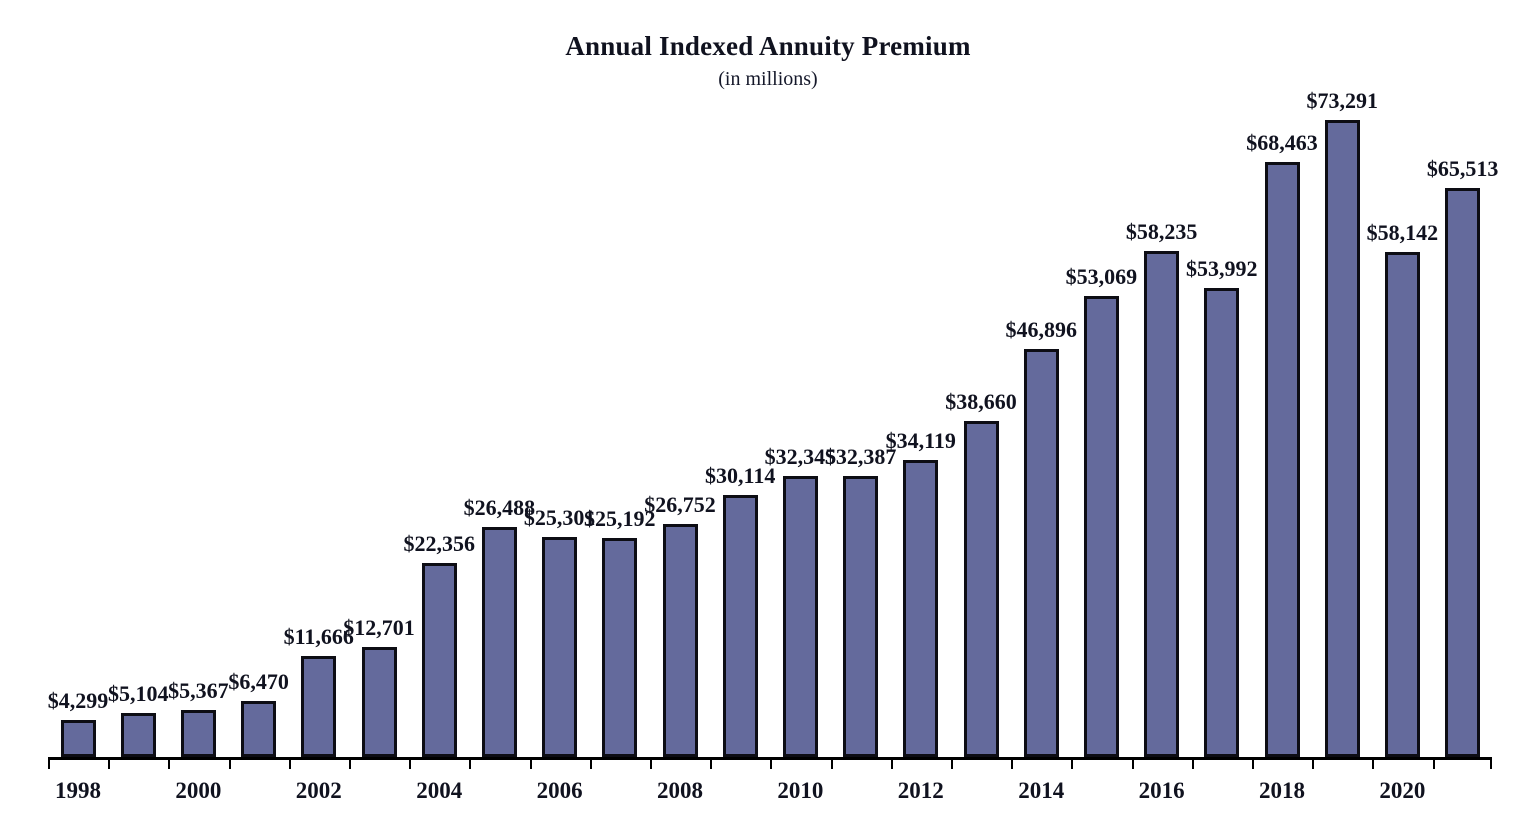  Describe the element at coordinates (1462, 168) in the screenshot. I see `bar-value-label: $65,513` at that location.